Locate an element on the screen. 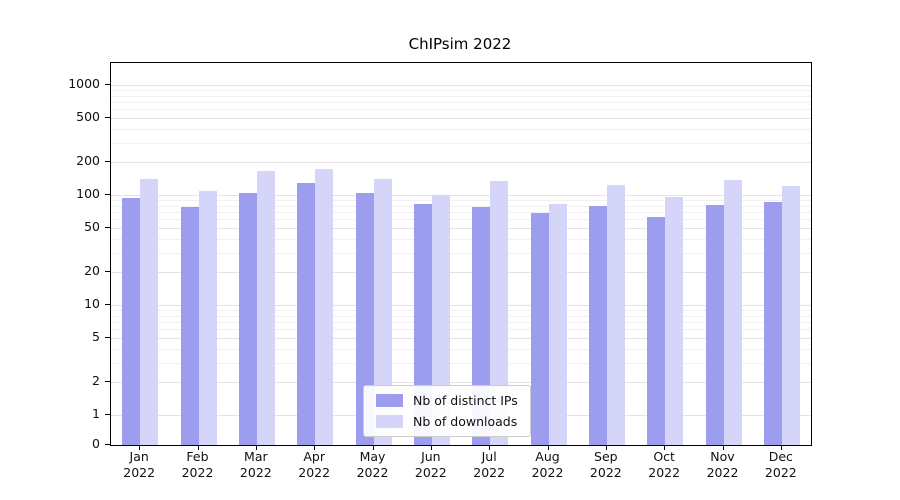  y-tick-label: 20 is located at coordinates (92, 270).